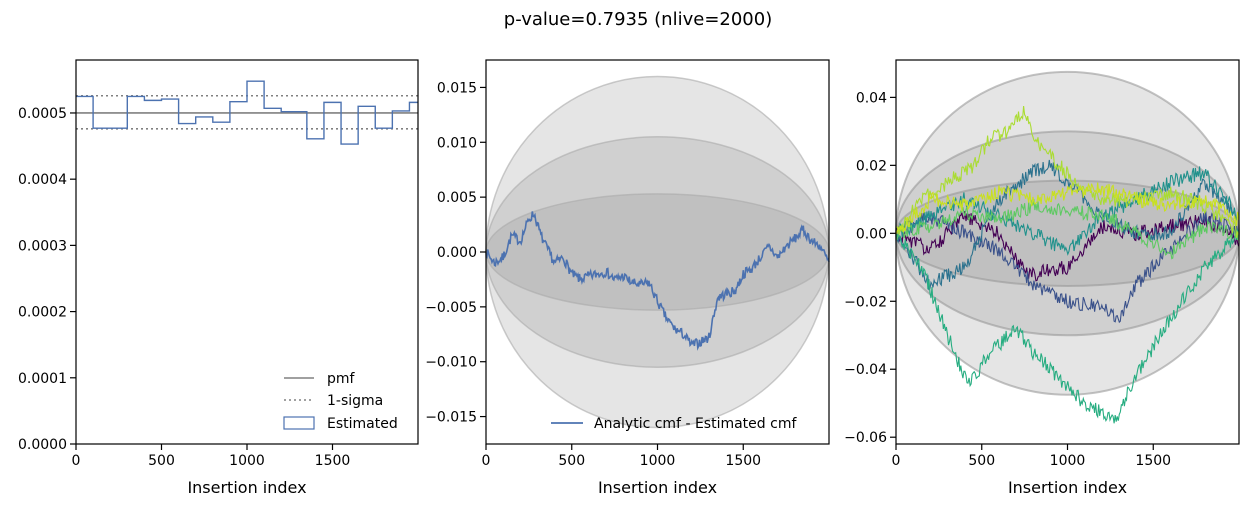 This screenshot has width=1248, height=506. Describe the element at coordinates (42, 114) in the screenshot. I see `y-tick-label: 0.0005` at that location.